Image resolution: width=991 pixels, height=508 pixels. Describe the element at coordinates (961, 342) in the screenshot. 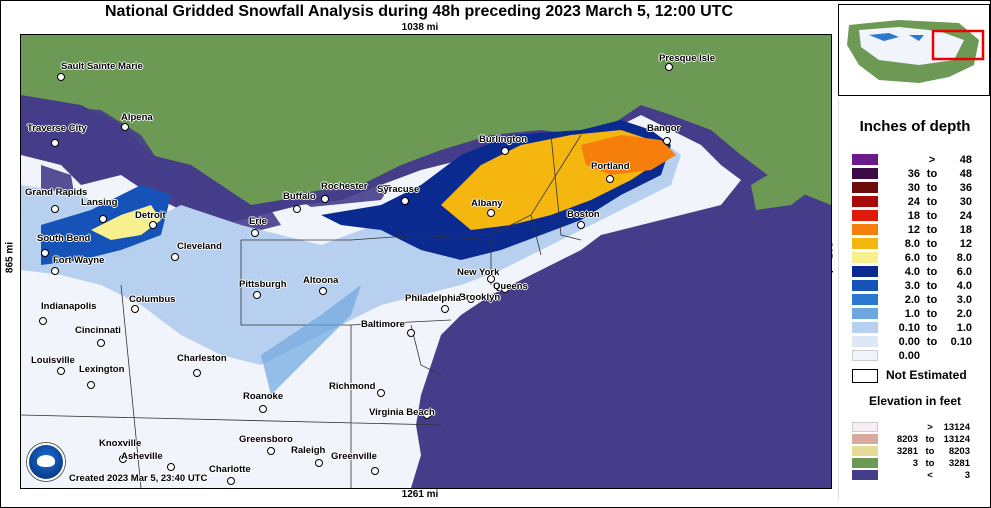

I see `legend-hi: 0.10` at that location.